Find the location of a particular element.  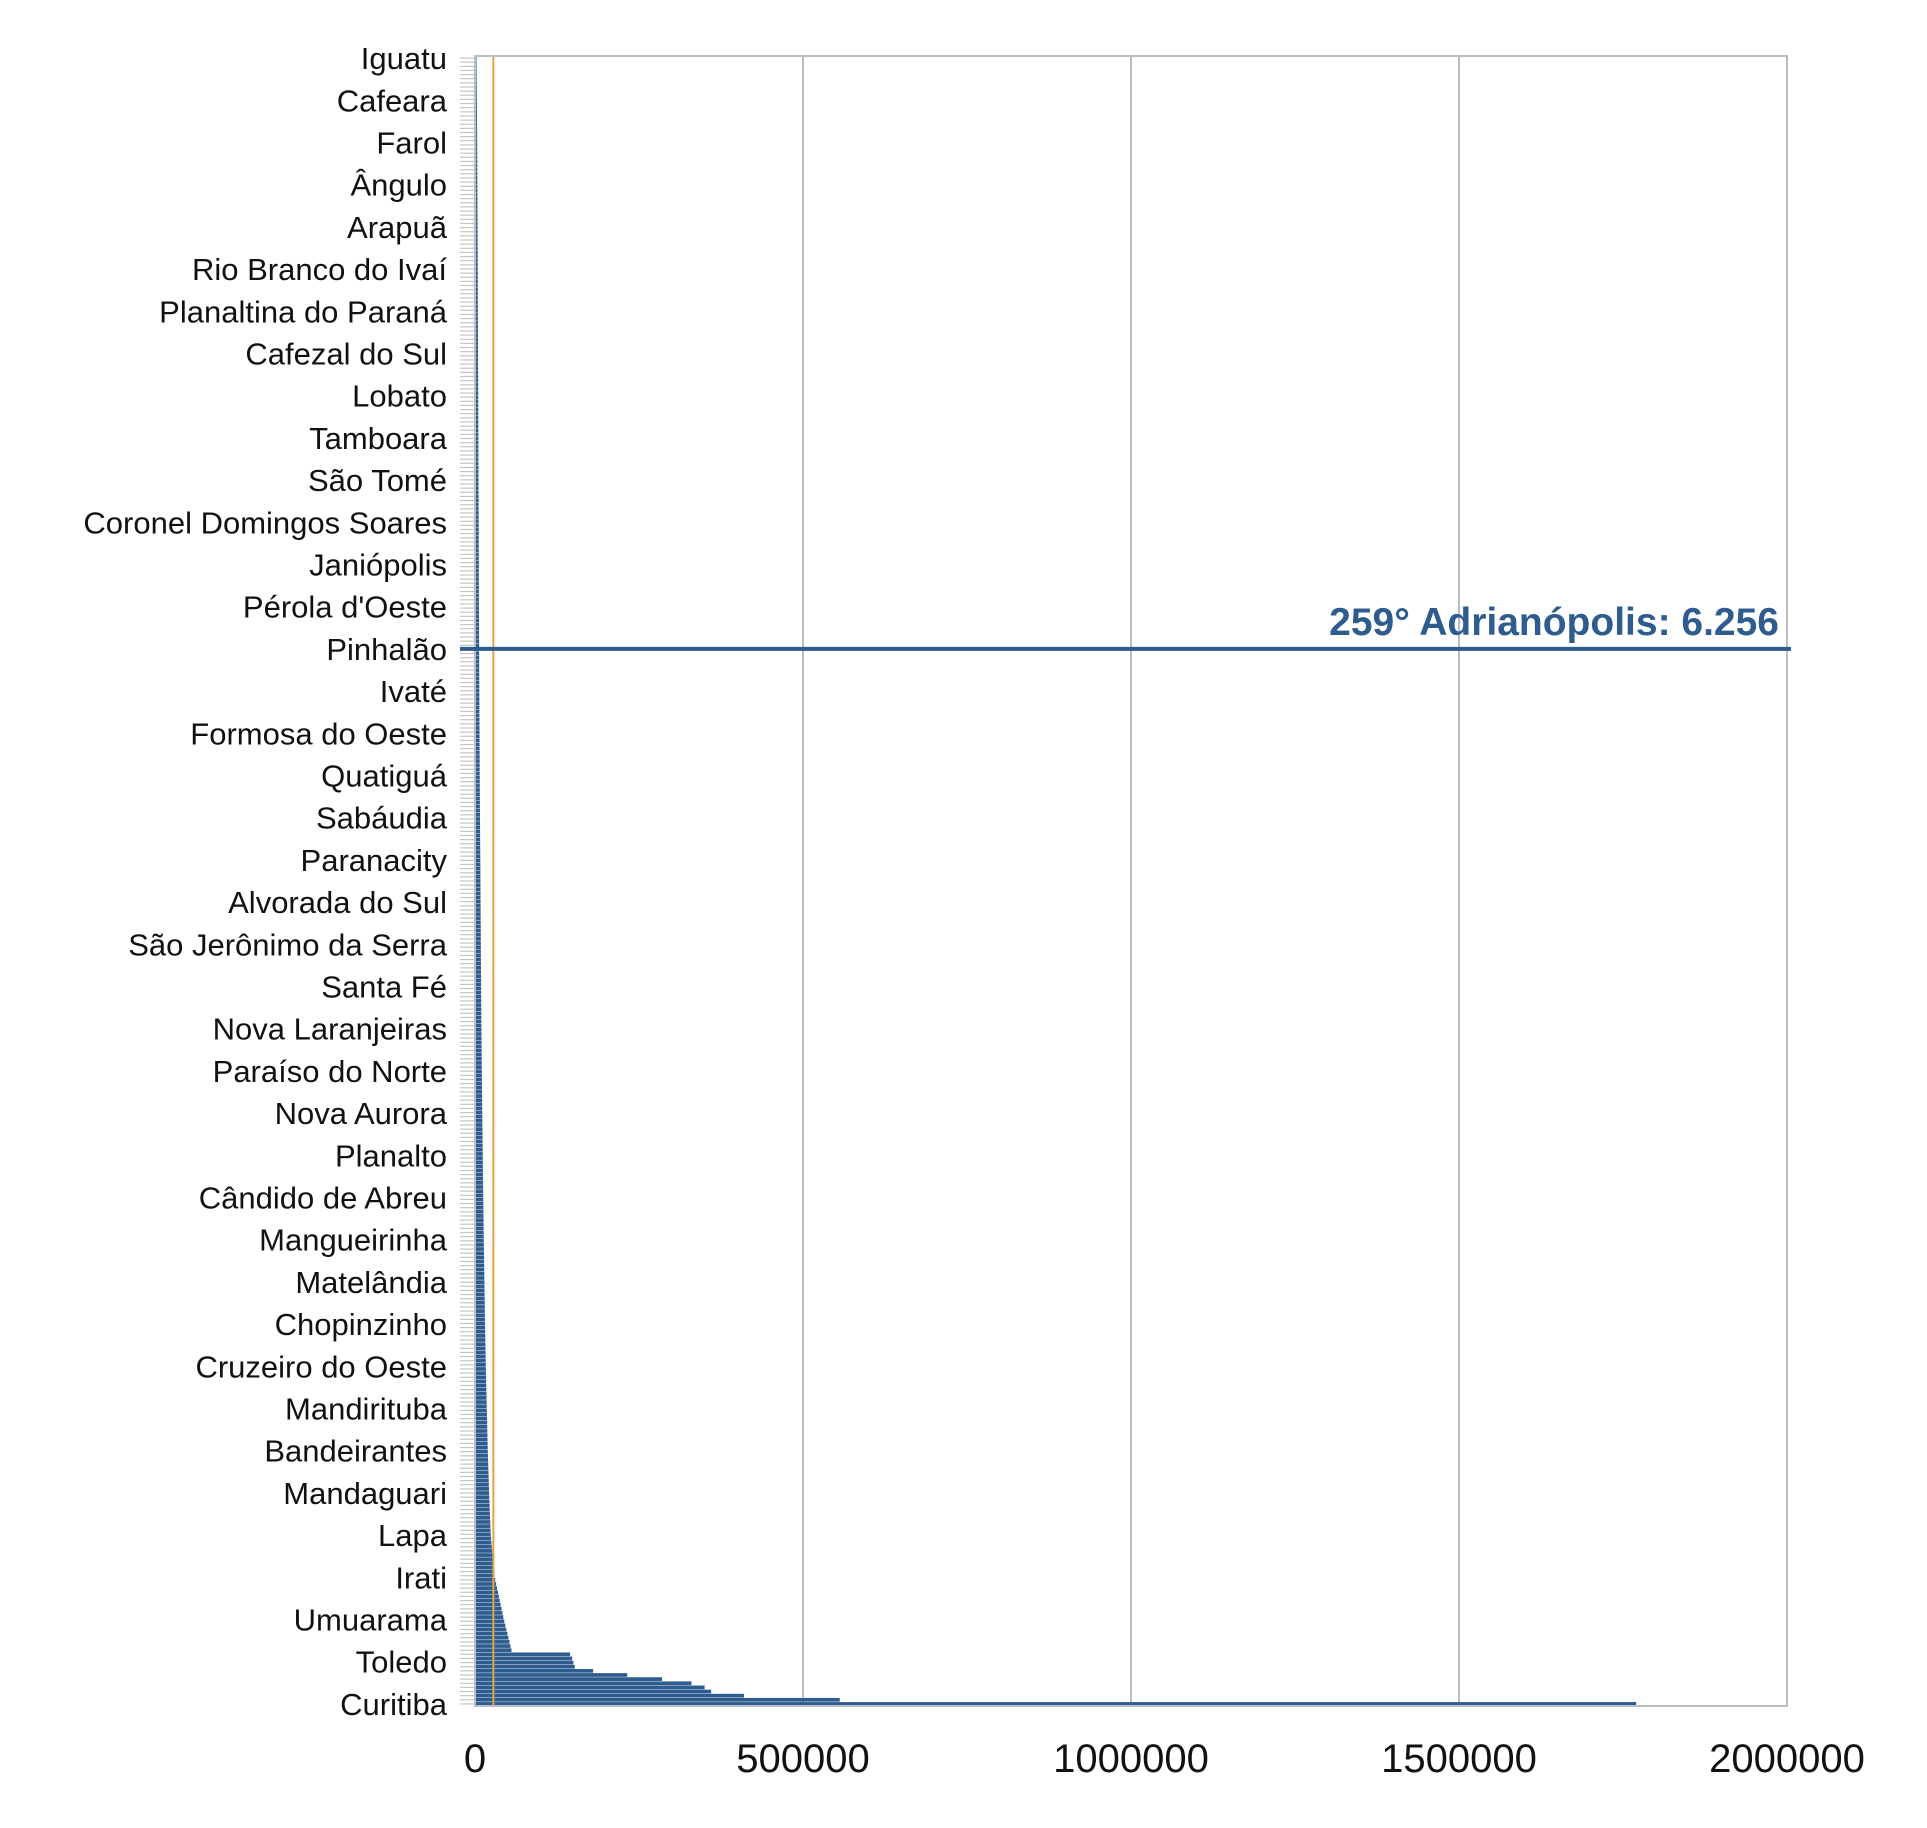

y-tick-label: Sabáudia is located at coordinates (382, 818).